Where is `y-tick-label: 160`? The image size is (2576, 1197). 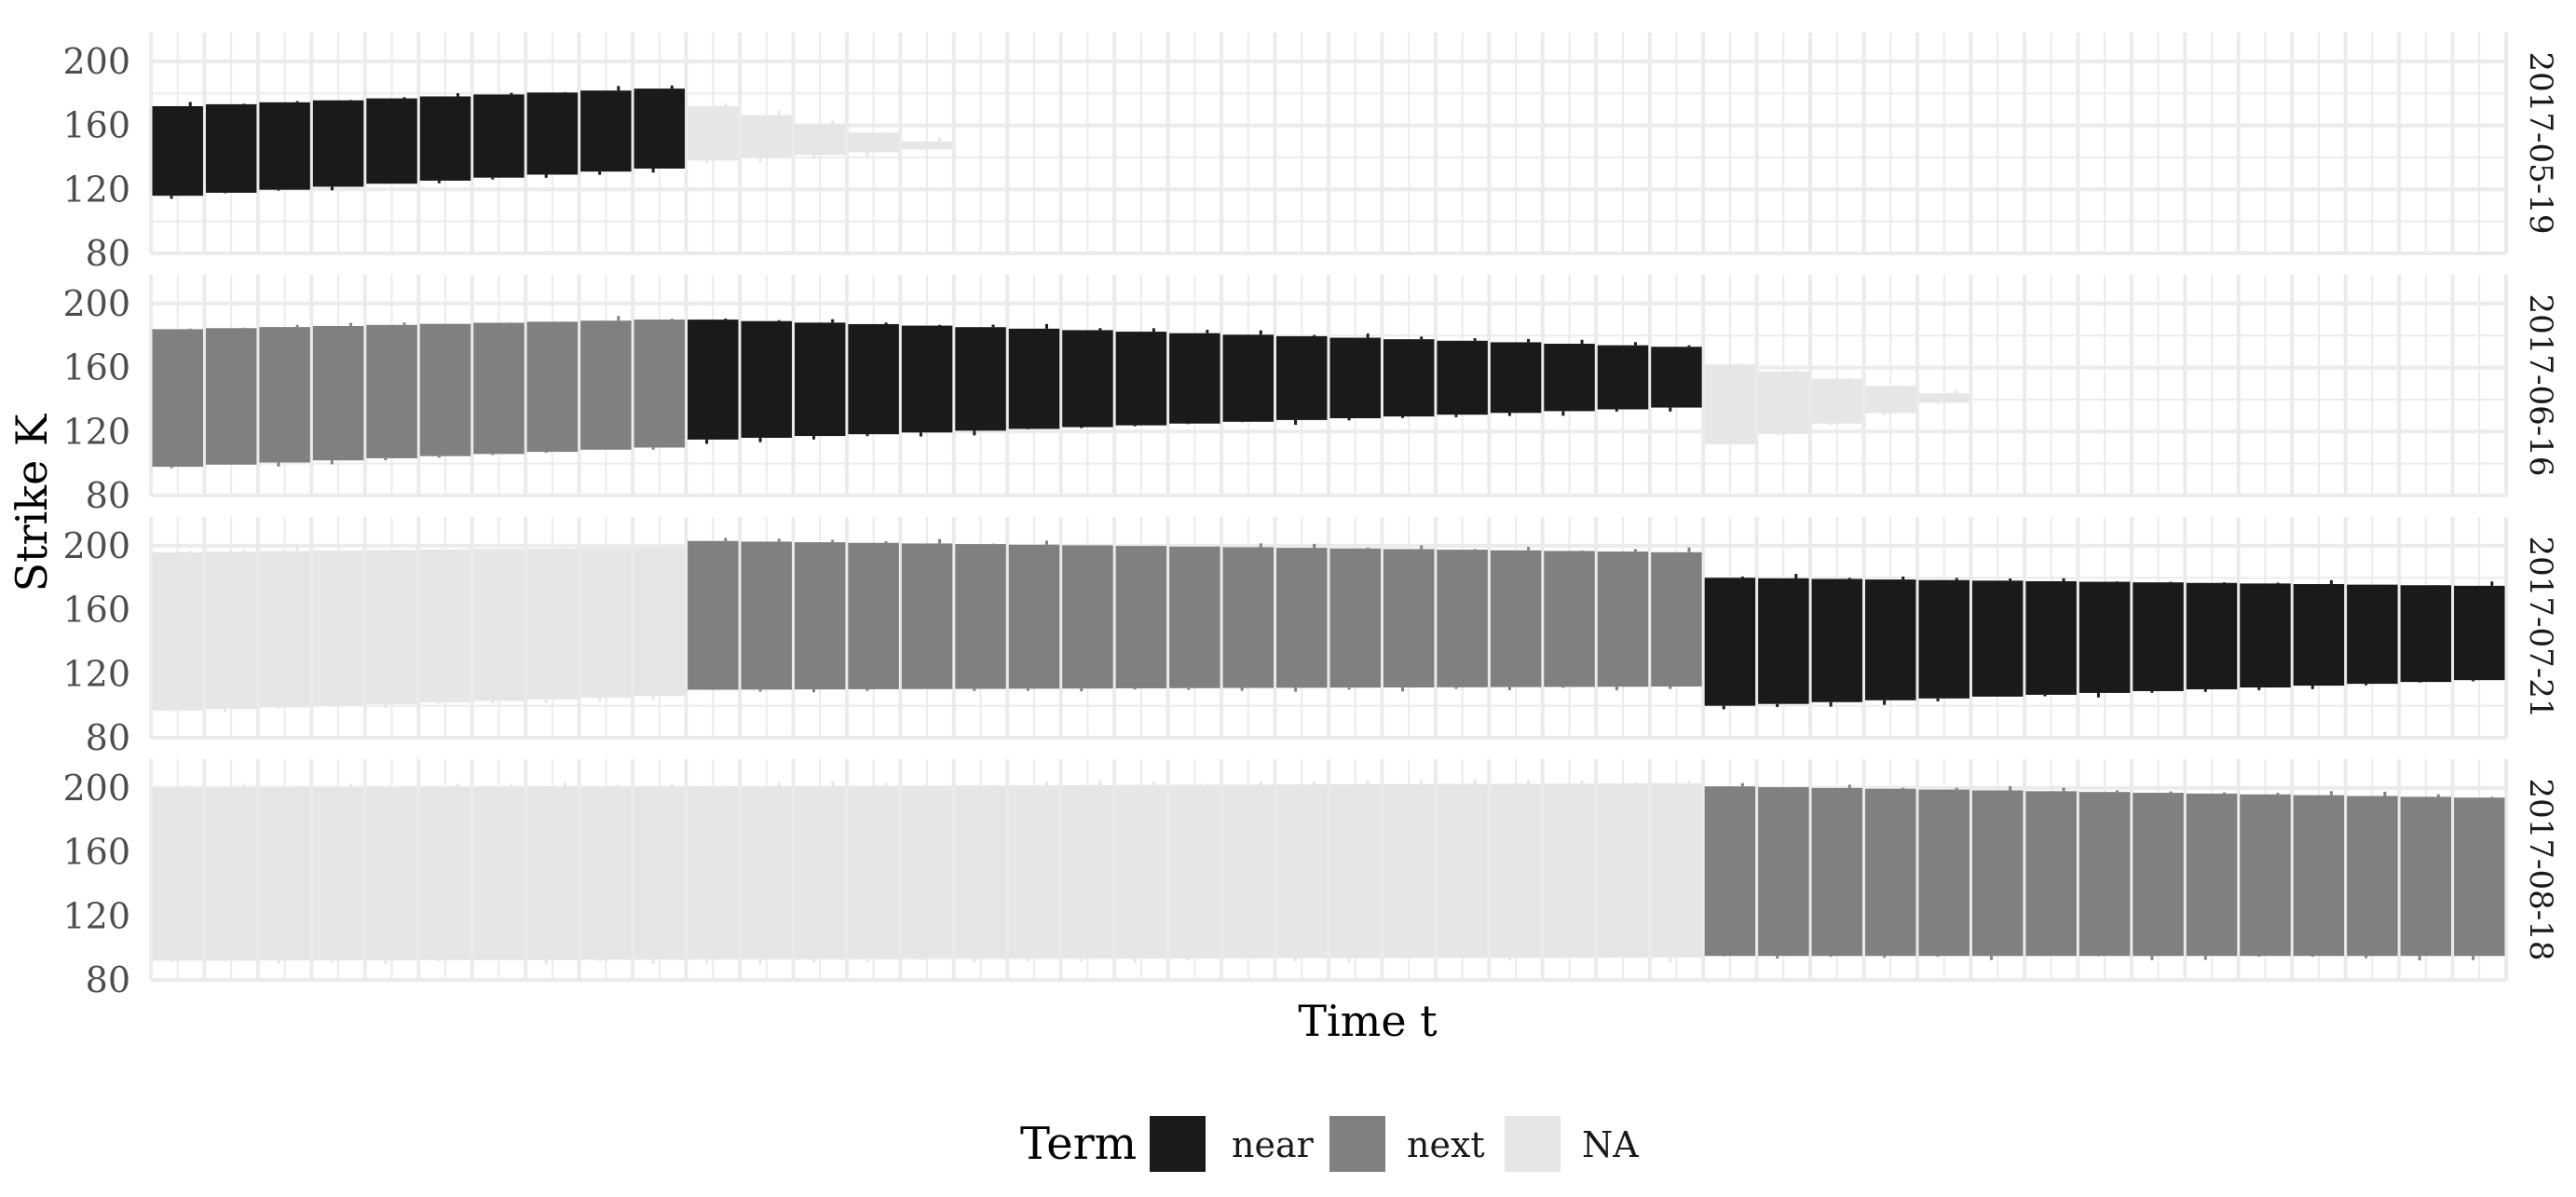 y-tick-label: 160 is located at coordinates (96, 610).